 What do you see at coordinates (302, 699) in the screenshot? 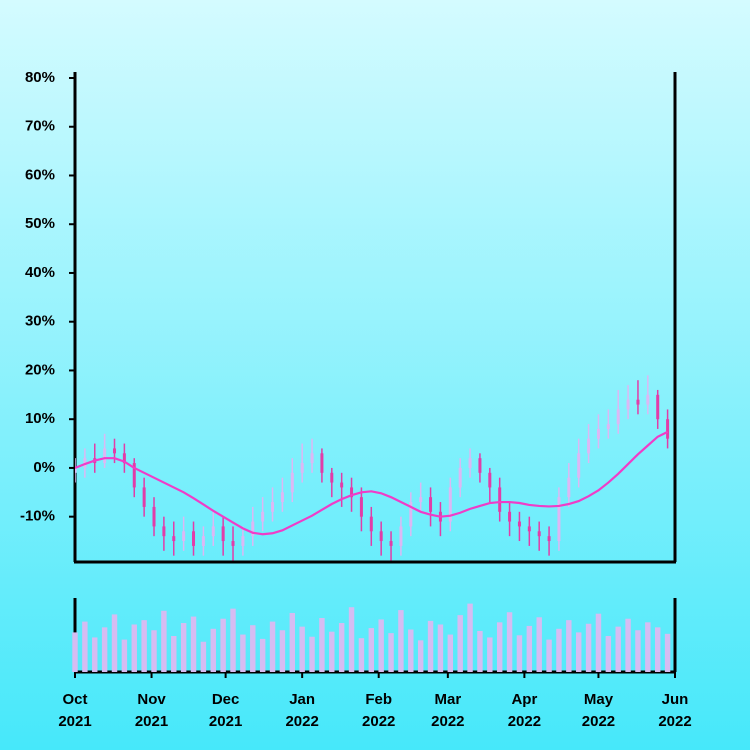
I see `x-tick-label: Jan` at bounding box center [302, 699].